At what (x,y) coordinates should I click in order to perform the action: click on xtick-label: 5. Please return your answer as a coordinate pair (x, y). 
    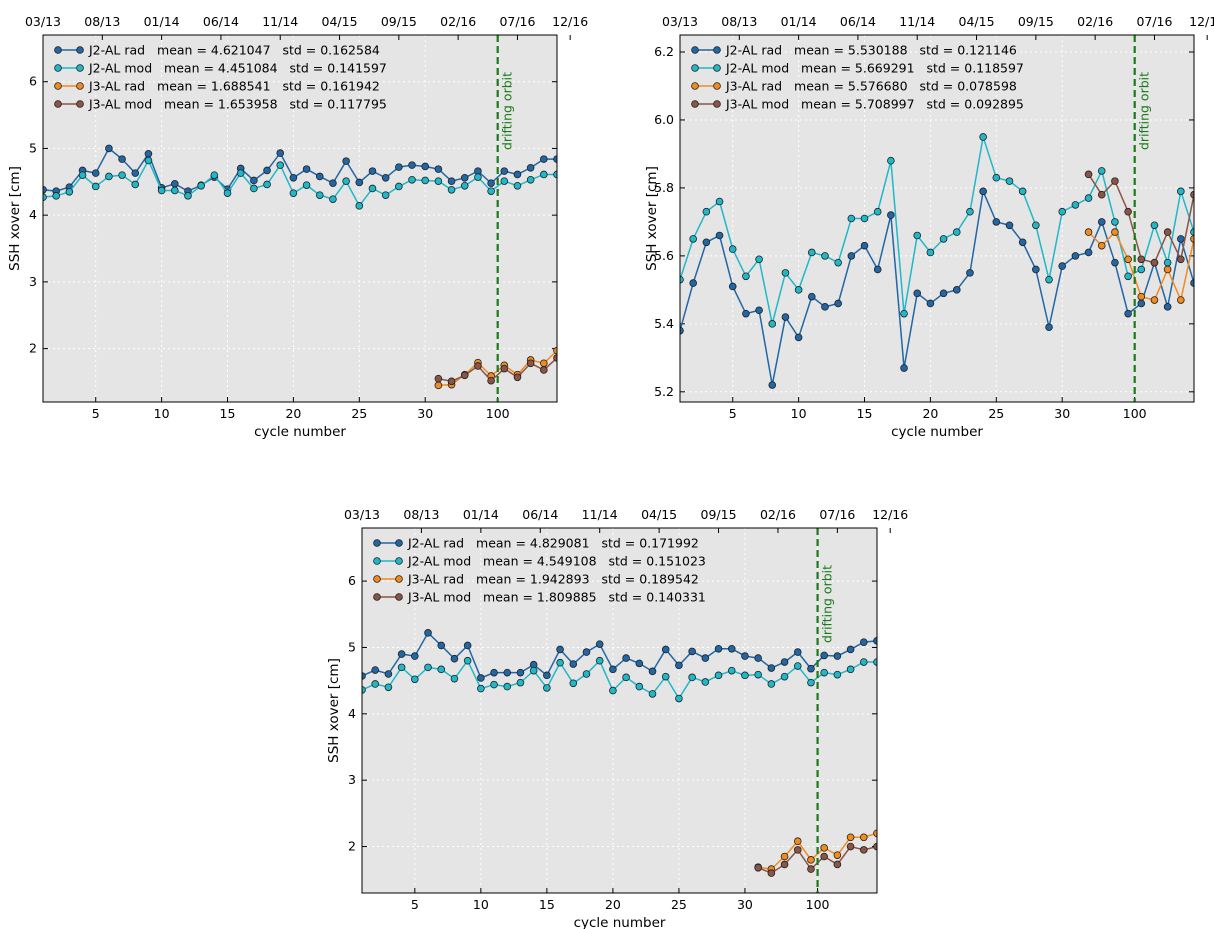
    Looking at the image, I should click on (415, 904).